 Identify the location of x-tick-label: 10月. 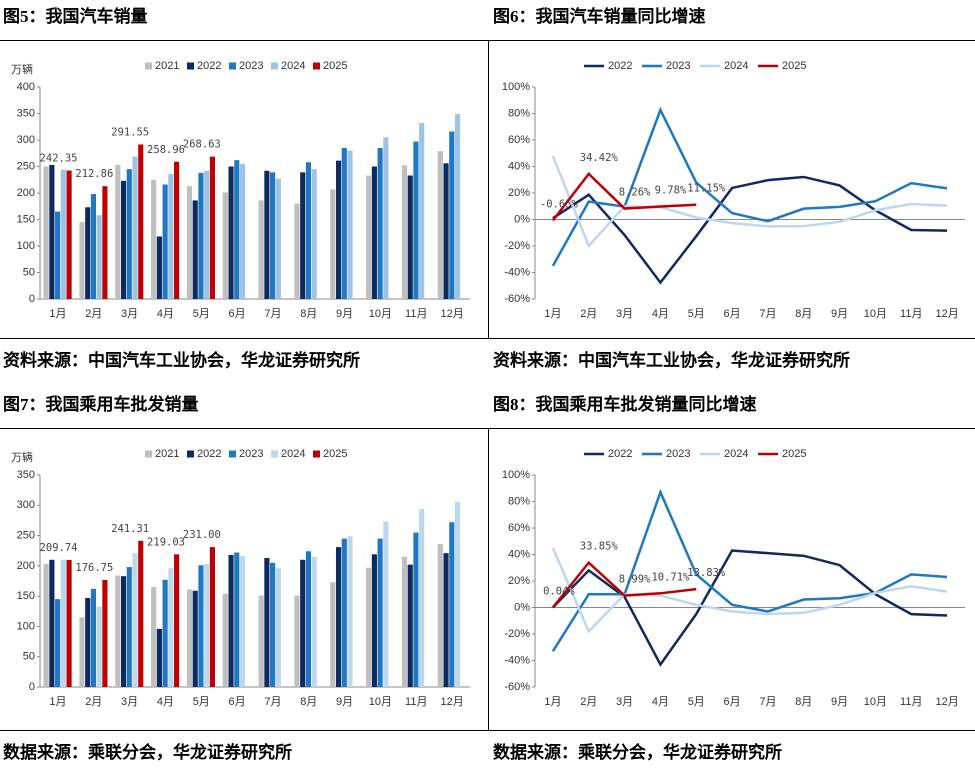
(875, 314).